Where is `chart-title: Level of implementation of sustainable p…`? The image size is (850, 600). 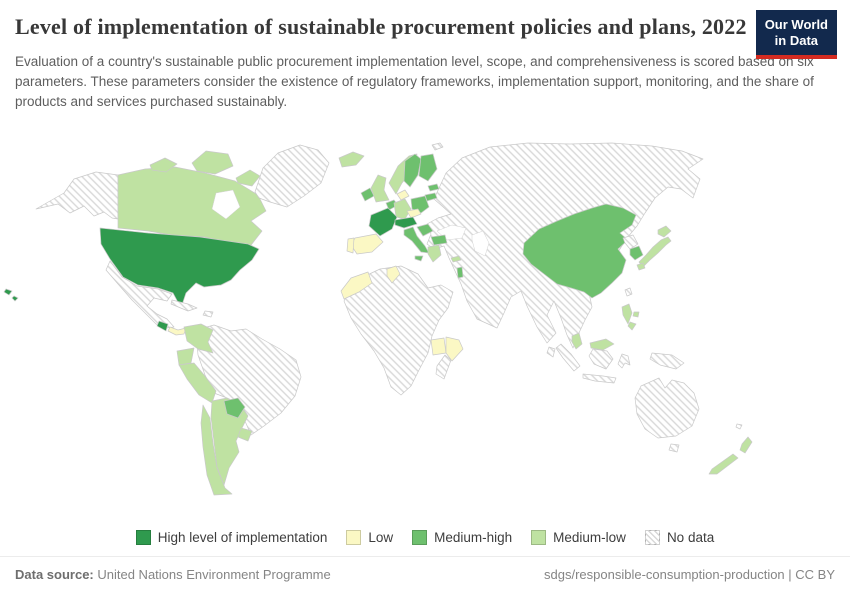
chart-title: Level of implementation of sustainable p… is located at coordinates (381, 26).